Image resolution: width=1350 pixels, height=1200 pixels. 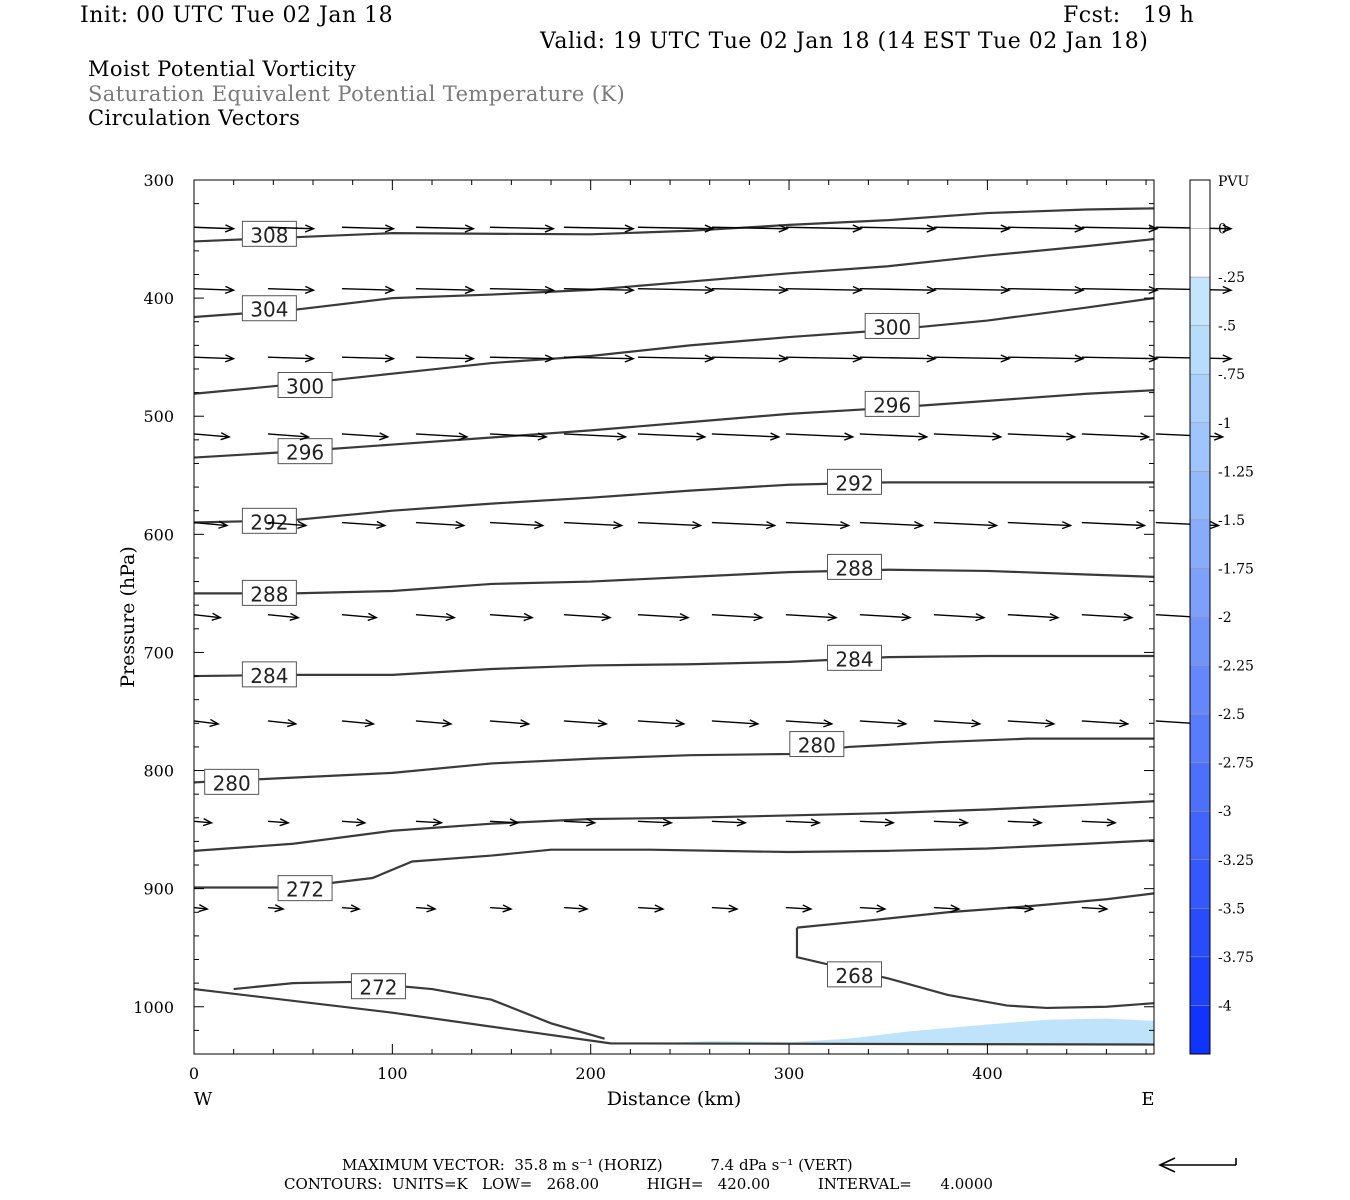 What do you see at coordinates (1236, 958) in the screenshot?
I see `colorbar-label: -3.75` at bounding box center [1236, 958].